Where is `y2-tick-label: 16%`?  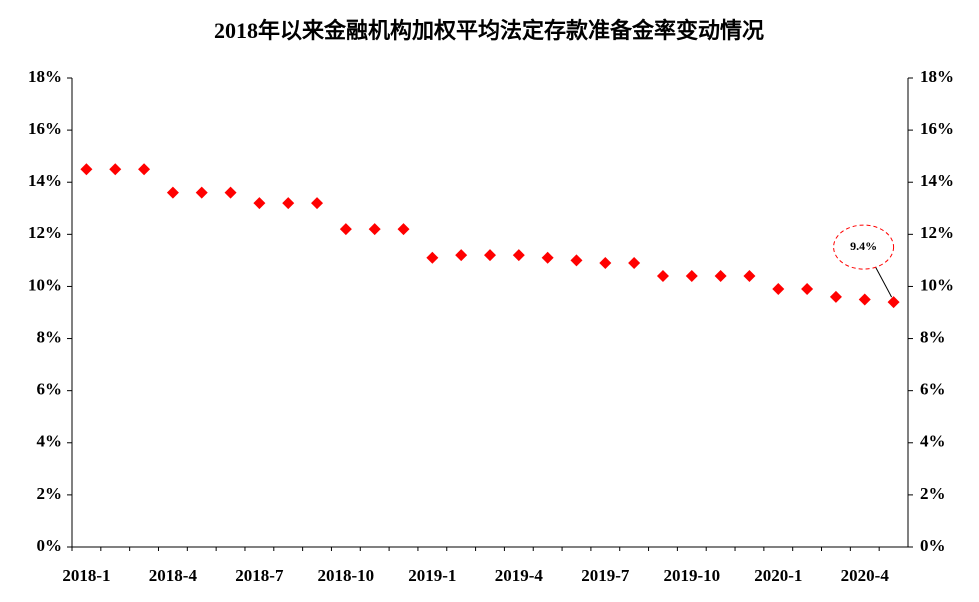
y2-tick-label: 16% is located at coordinates (937, 128).